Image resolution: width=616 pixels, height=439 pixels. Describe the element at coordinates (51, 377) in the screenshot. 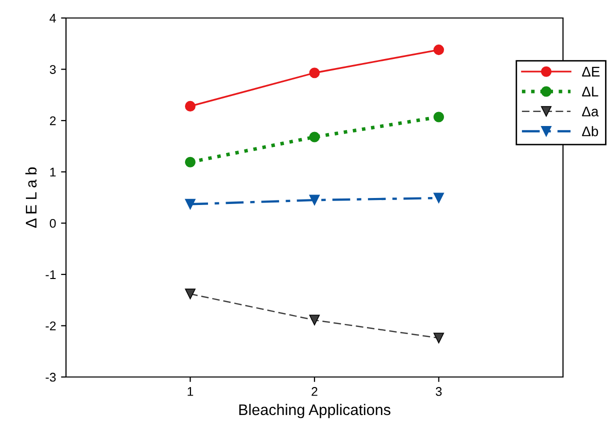

I see `y-tick-label: -3` at that location.